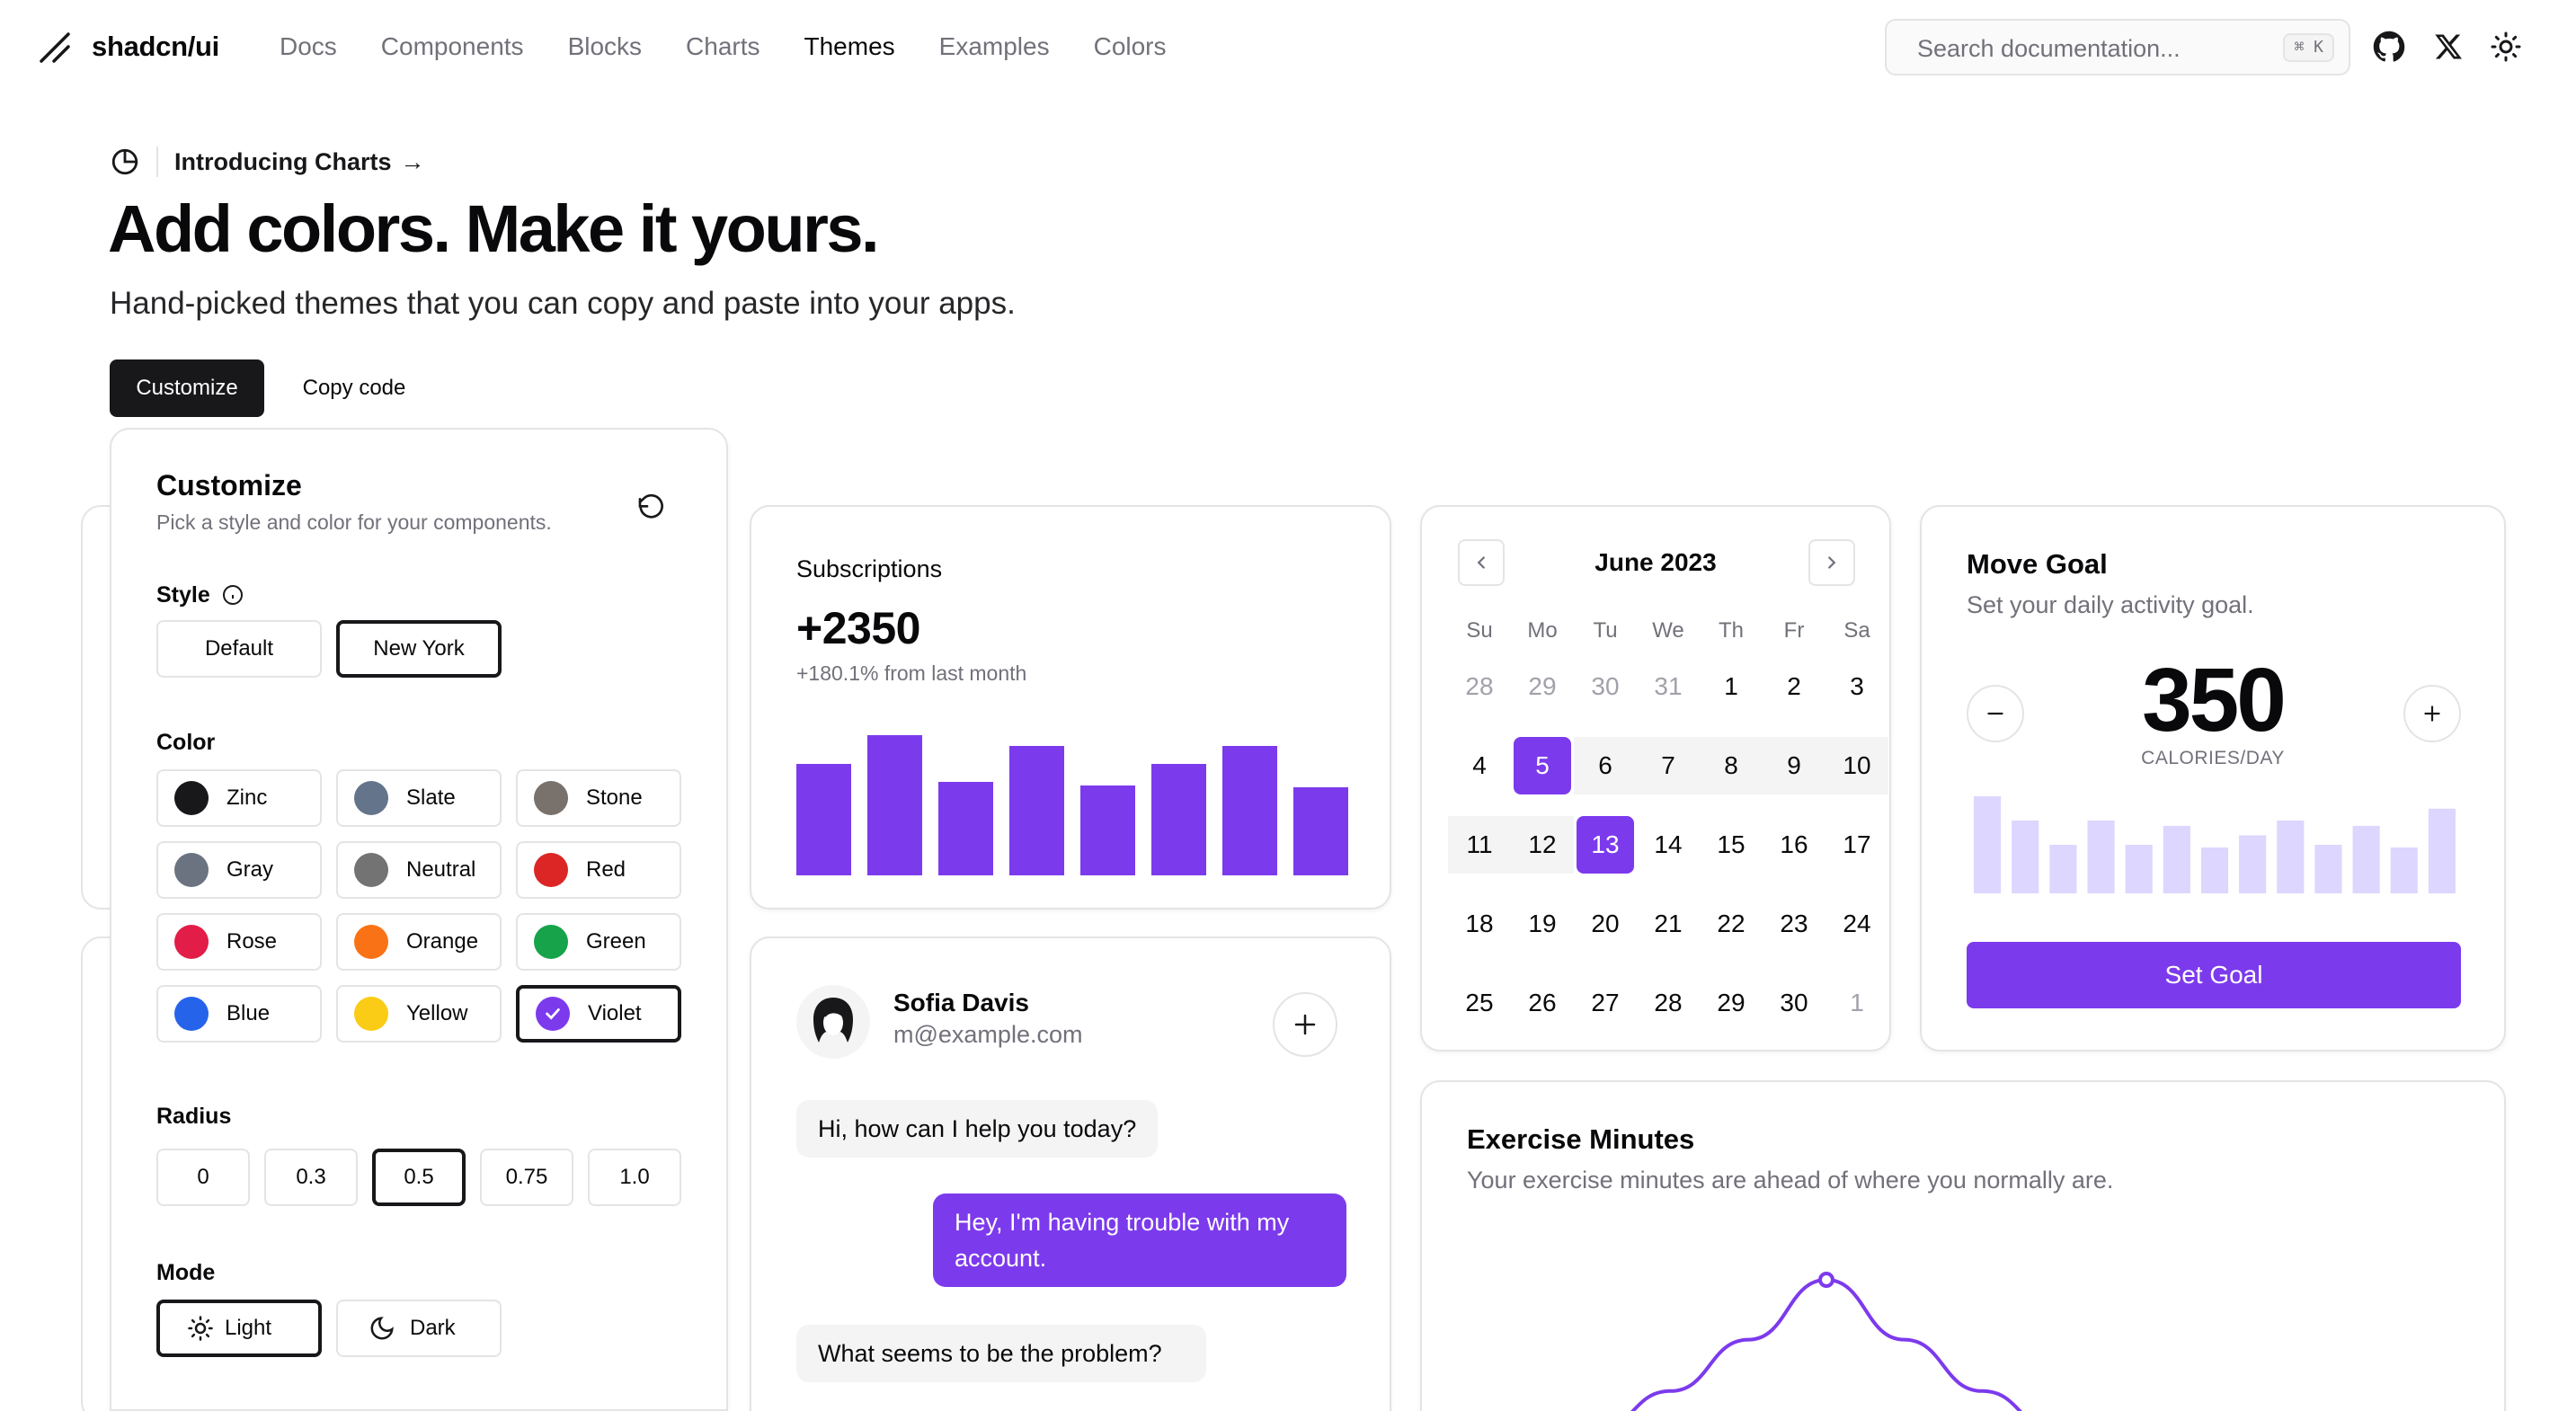  Describe the element at coordinates (1831, 562) in the screenshot. I see `calendar-next-button` at that location.